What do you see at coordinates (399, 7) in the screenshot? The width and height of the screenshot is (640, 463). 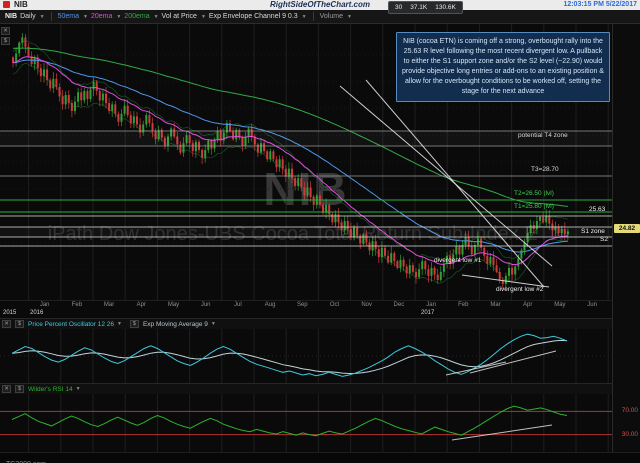 I see `quote-period: 30` at bounding box center [399, 7].